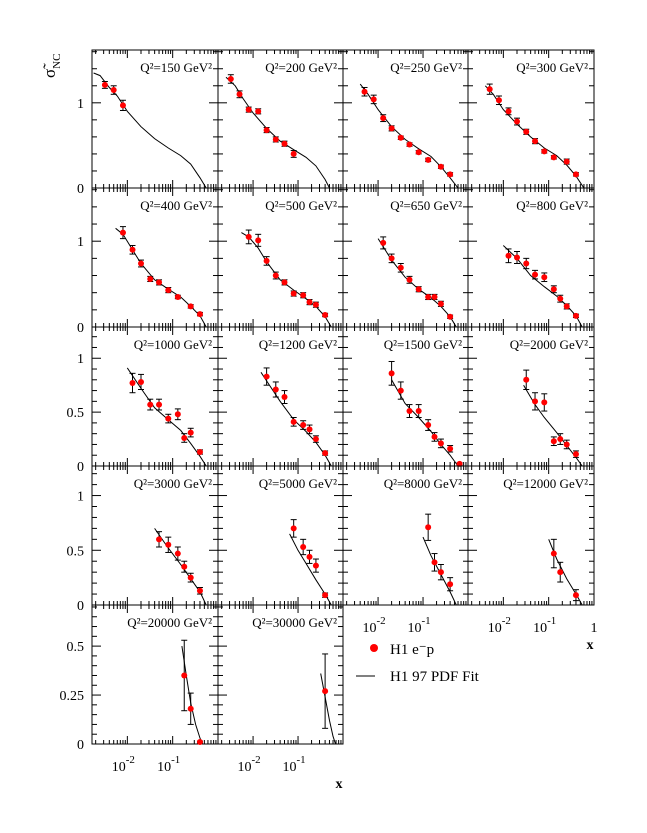 The width and height of the screenshot is (647, 833). Describe the element at coordinates (280, 257) in the screenshot. I see `panel: Q²=500 GeV²` at that location.